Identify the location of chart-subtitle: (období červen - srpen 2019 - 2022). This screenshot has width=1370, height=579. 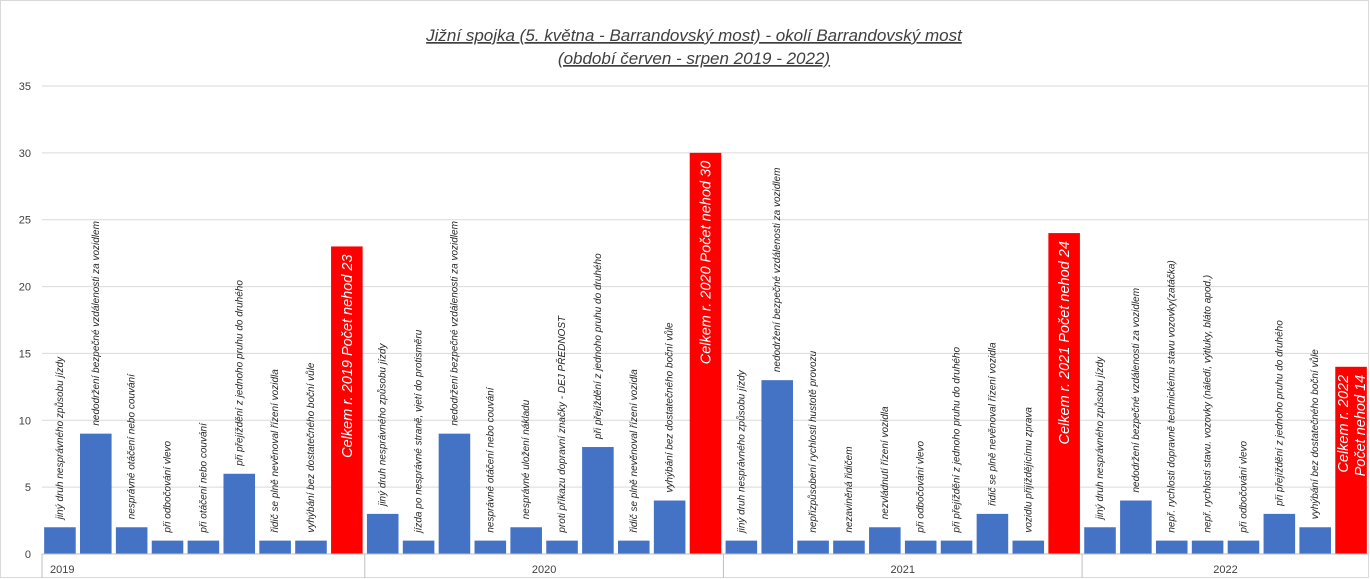
(694, 58).